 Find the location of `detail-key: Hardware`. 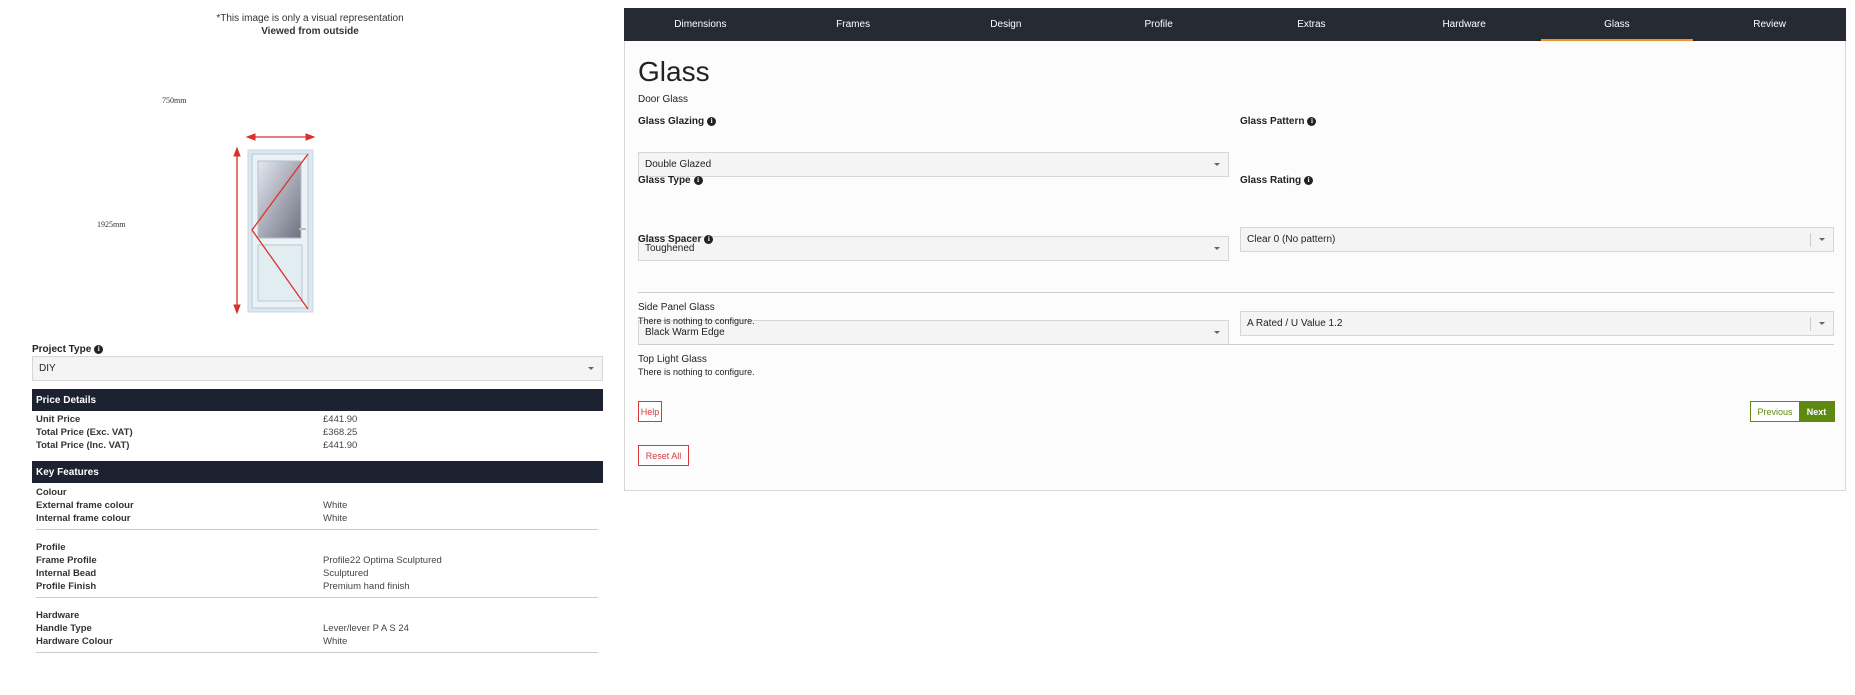

detail-key: Hardware is located at coordinates (58, 615).